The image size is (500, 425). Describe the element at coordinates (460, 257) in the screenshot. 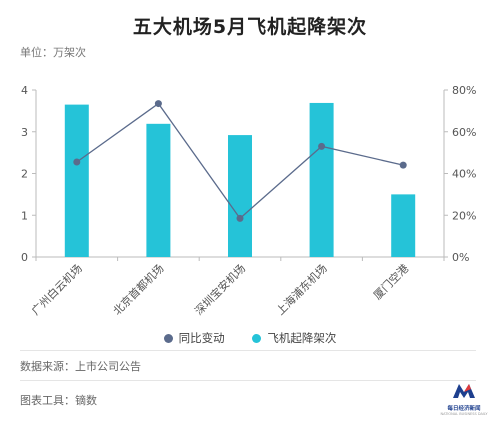

I see `y-right-tick-label: 0%` at that location.